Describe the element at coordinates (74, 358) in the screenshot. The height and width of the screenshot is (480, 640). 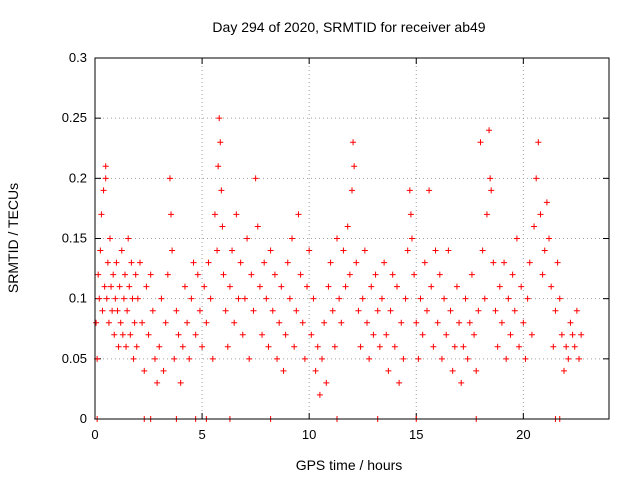
I see `y-tick-label: 0.05` at that location.